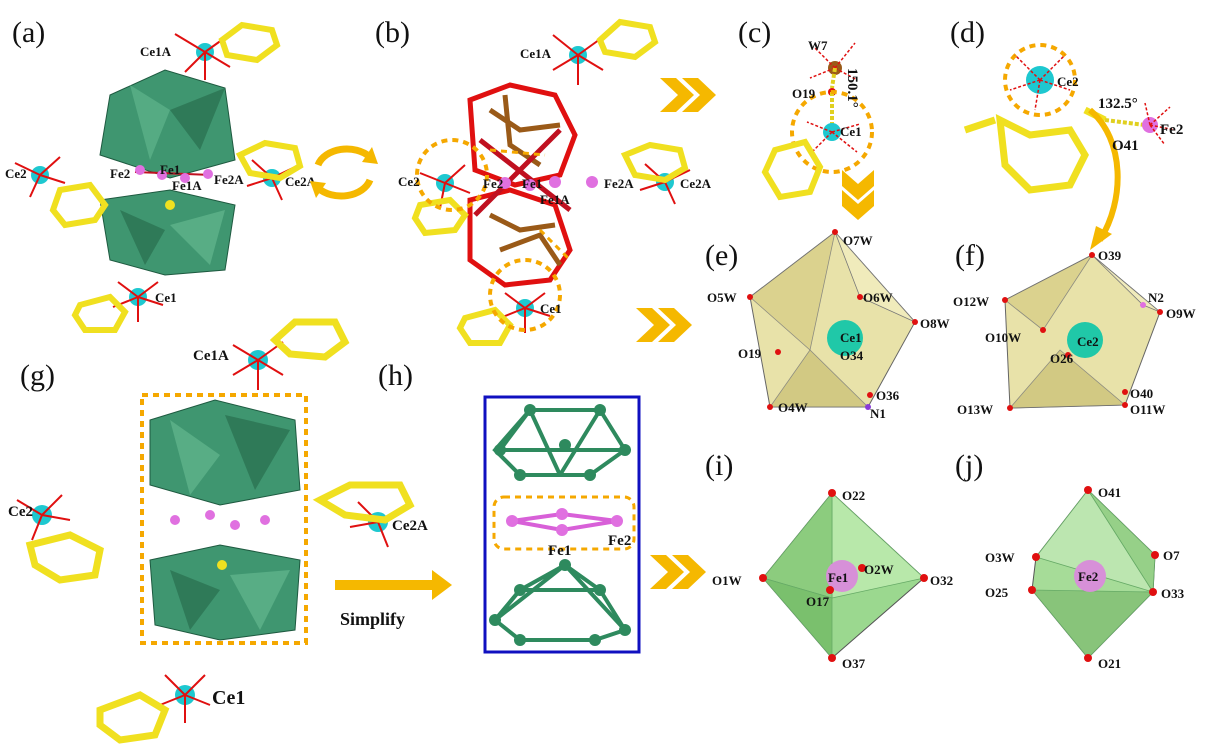 The height and width of the screenshot is (753, 1209). What do you see at coordinates (1066, 133) in the screenshot?
I see `panel-d: (d) Ce2 Fe2 O41 132.5°` at bounding box center [1066, 133].